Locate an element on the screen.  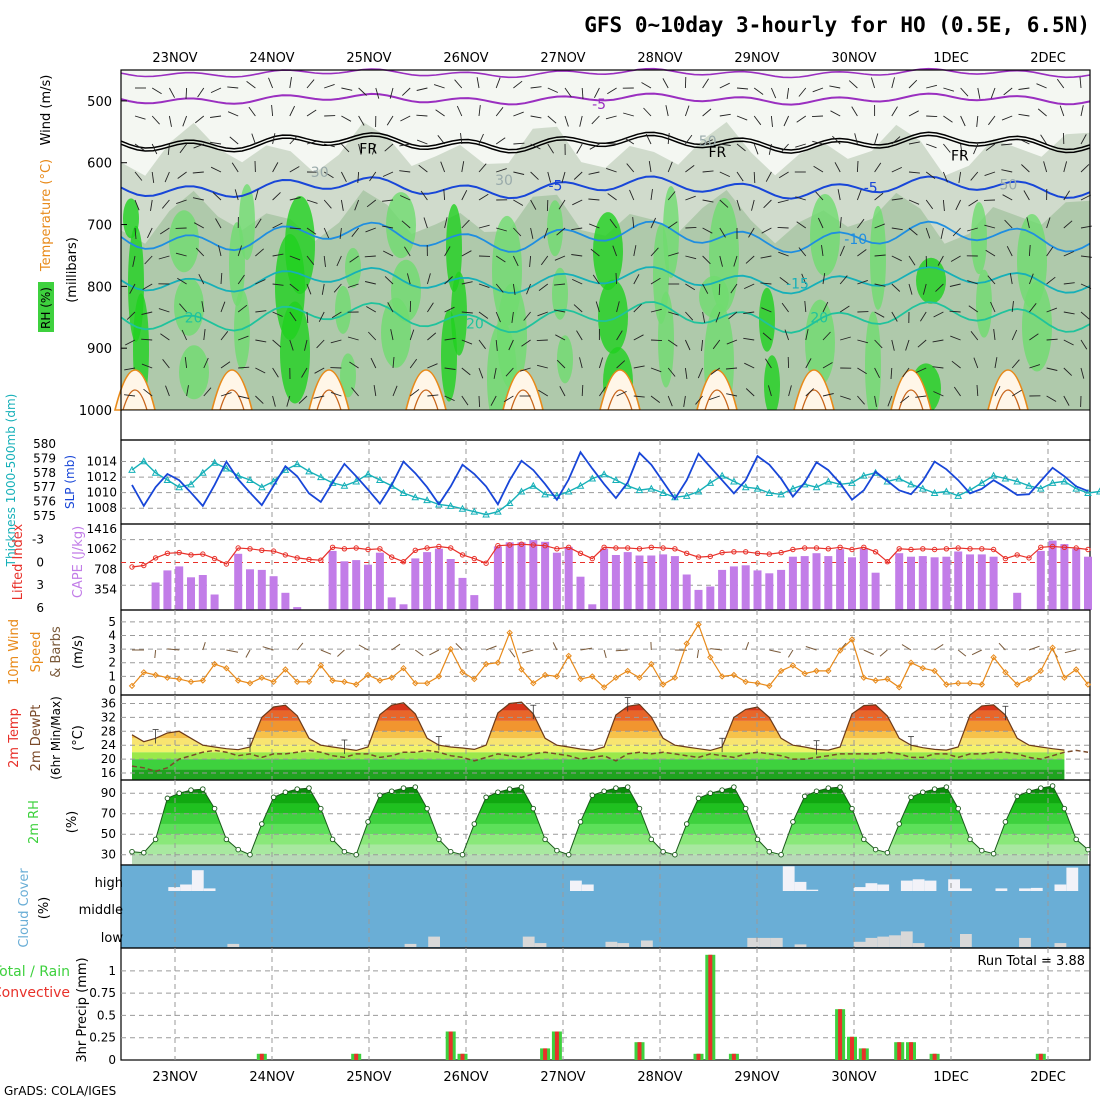
ytick-label-thickness: 580 is located at coordinates (44, 444).